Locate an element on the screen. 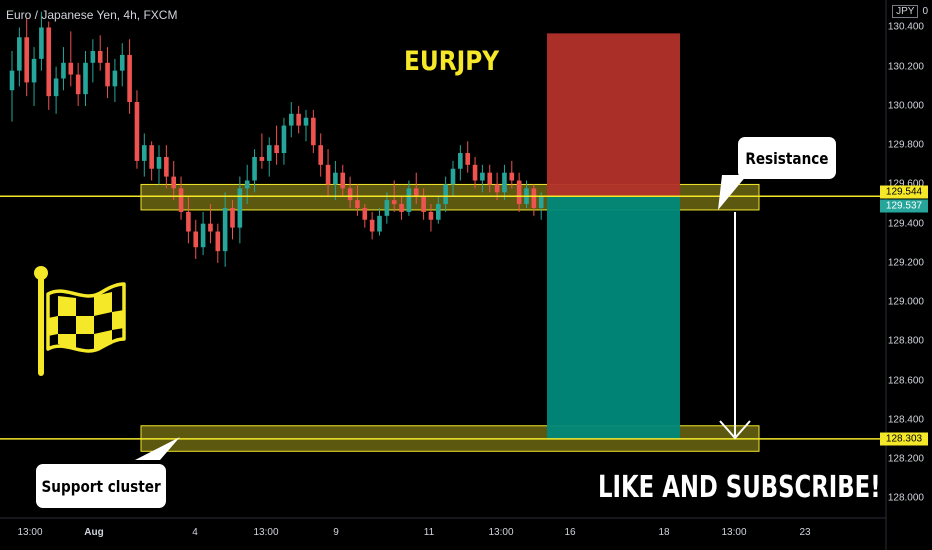  price-tick: 130.000 is located at coordinates (905, 106).